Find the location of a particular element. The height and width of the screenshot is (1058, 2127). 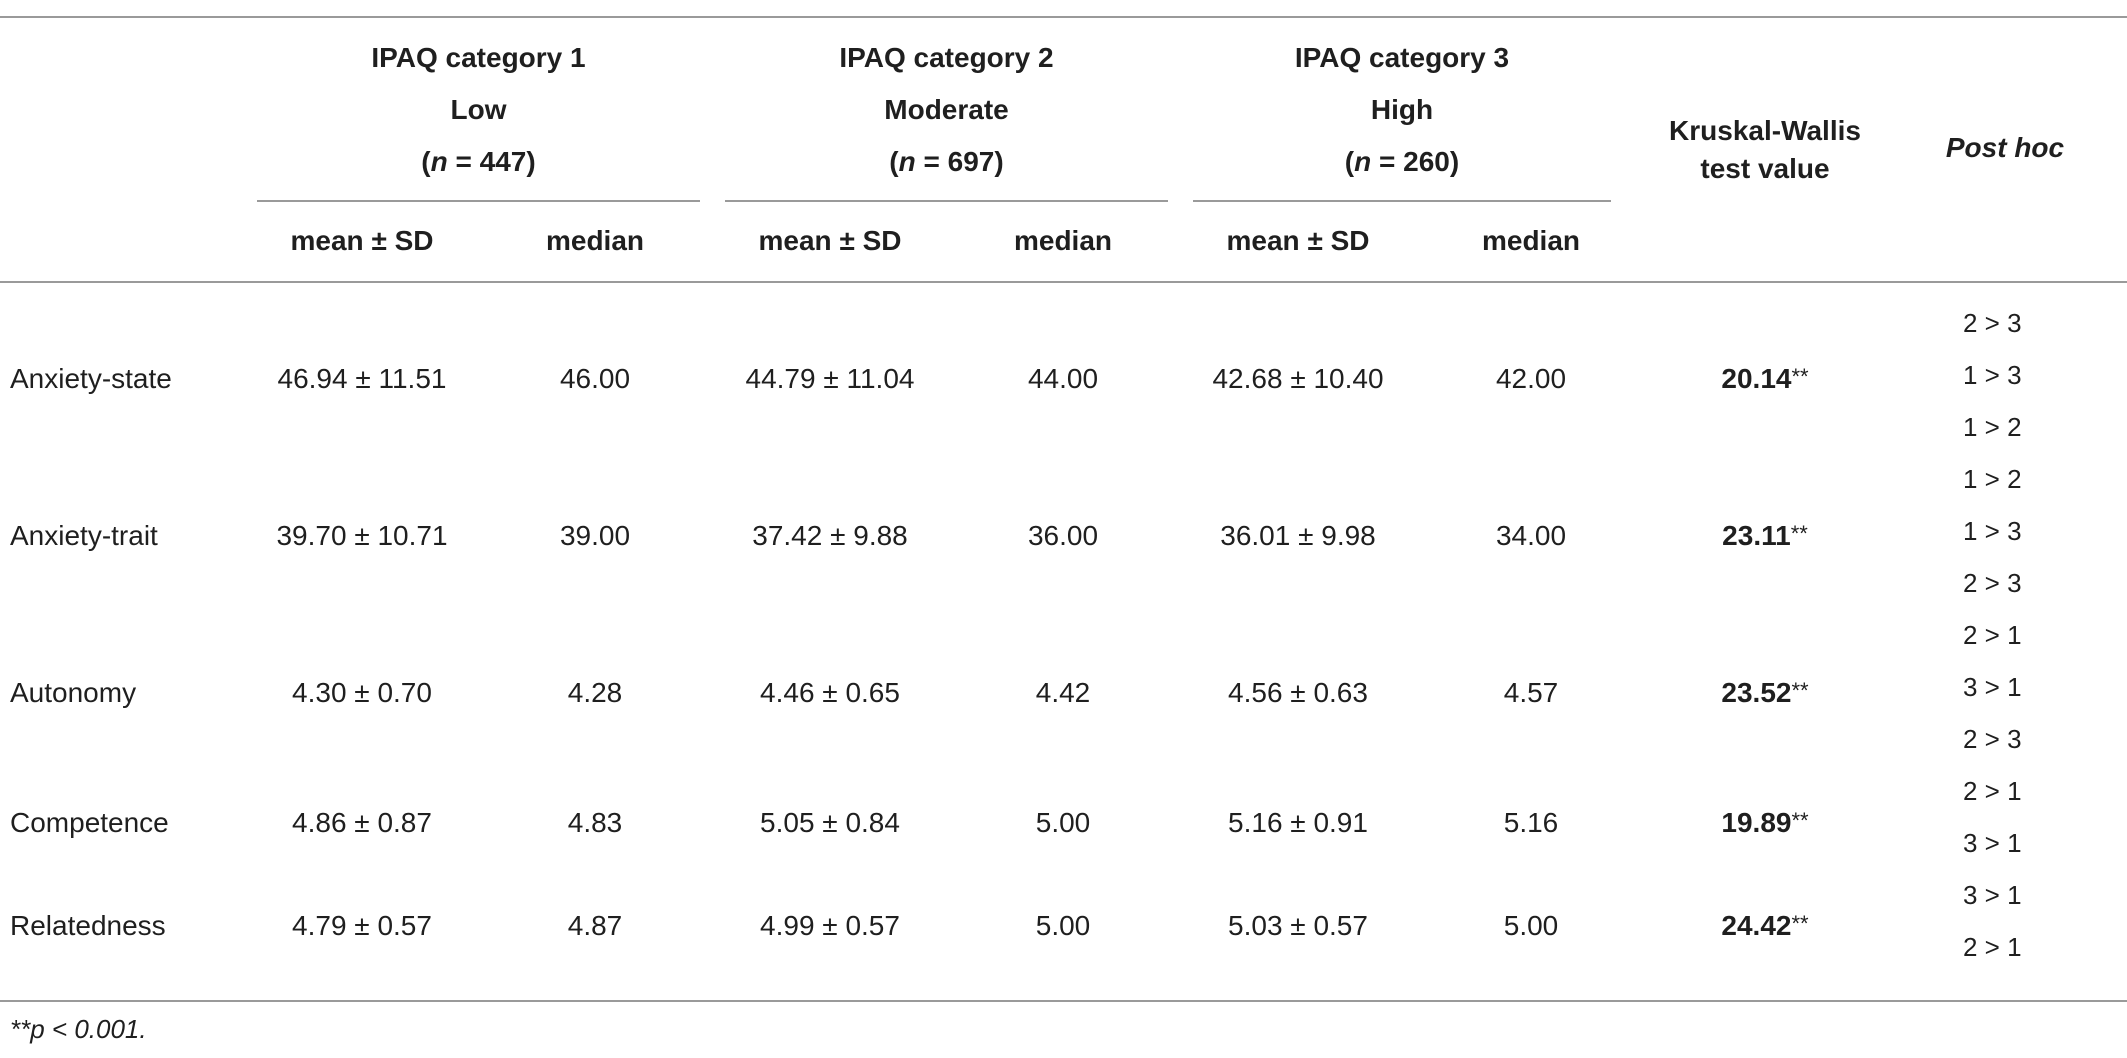

table-cell: 4.99 ± 0.57 is located at coordinates (830, 925).